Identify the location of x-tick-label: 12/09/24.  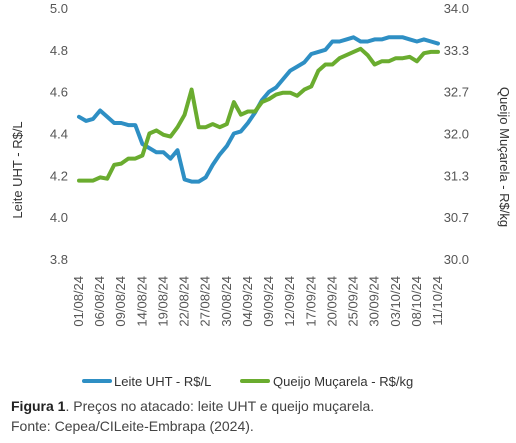
(289, 301).